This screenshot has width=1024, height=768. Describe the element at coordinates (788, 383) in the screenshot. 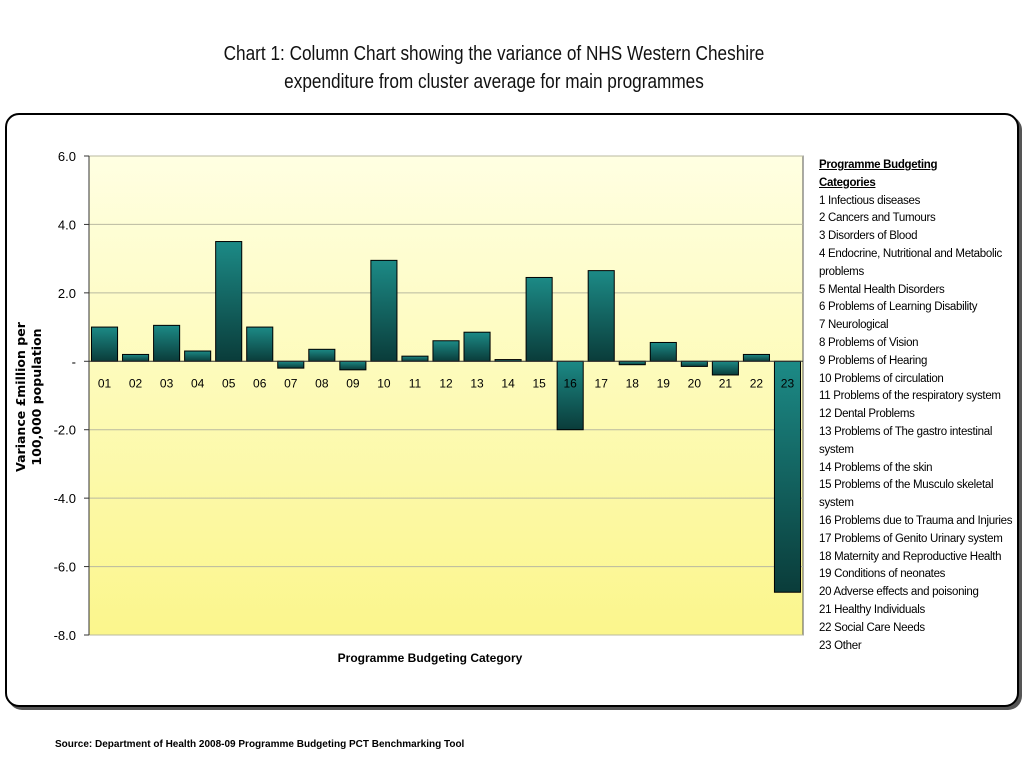

I see `x-tick-label: 23` at that location.